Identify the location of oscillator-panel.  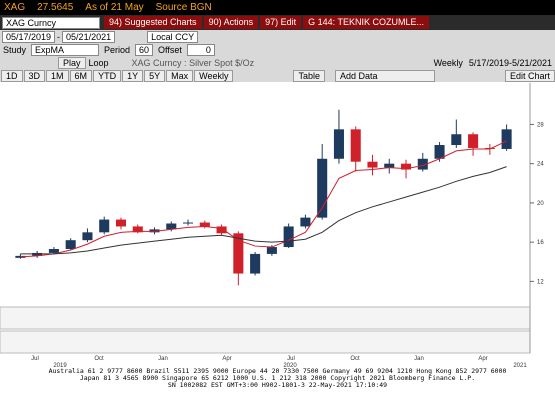
(265, 318).